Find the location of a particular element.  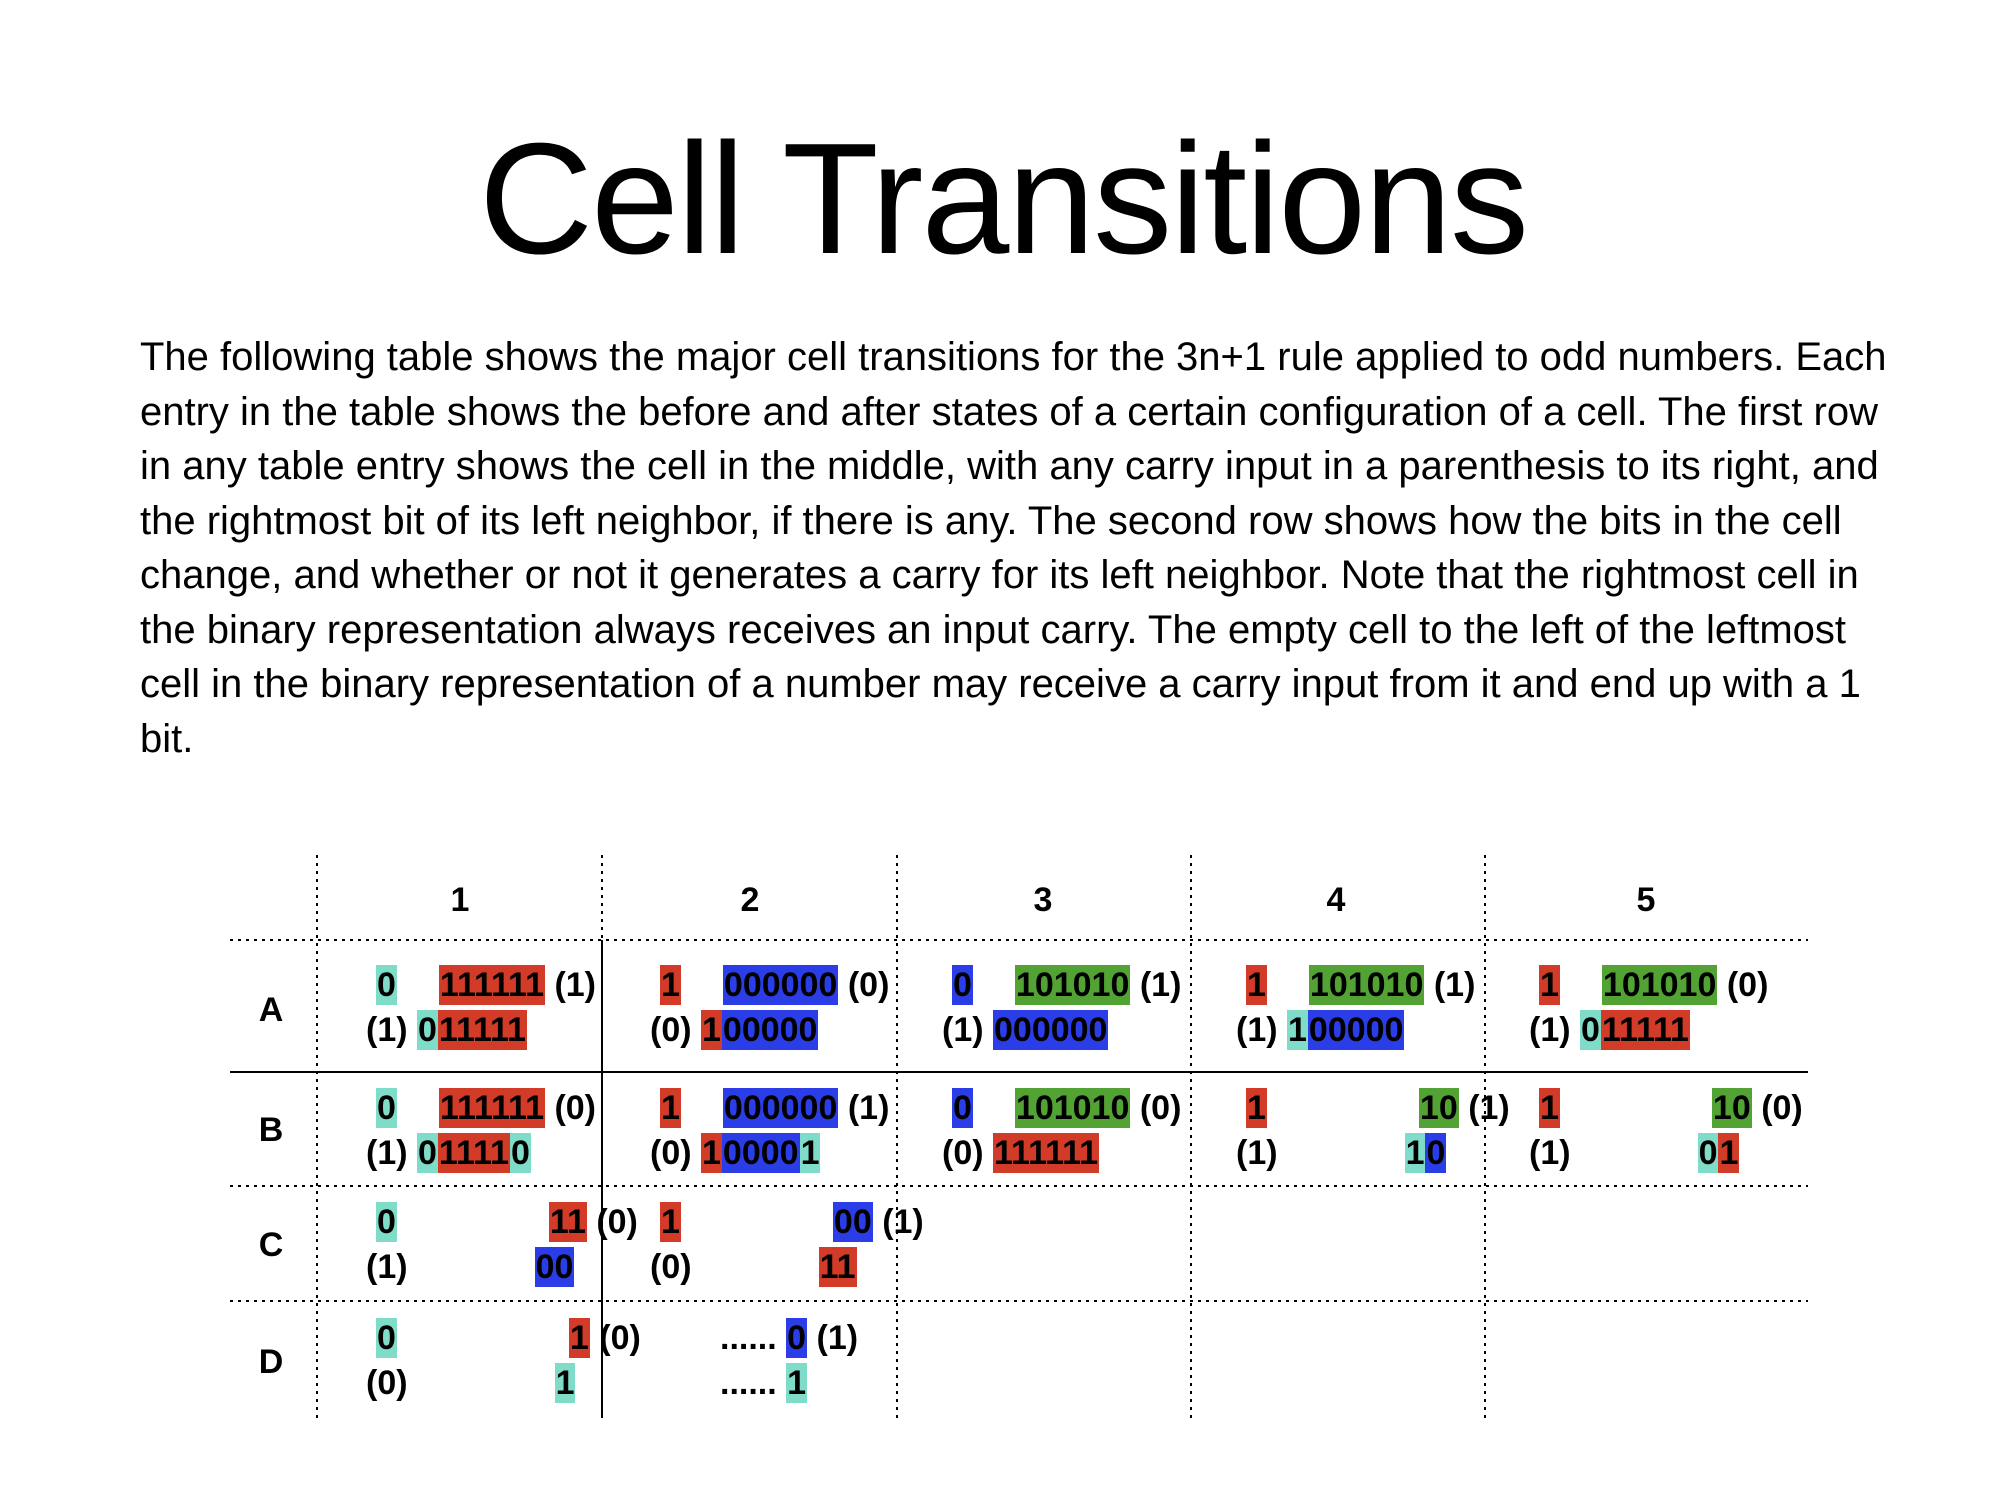

cell-a3-before: 0 101010 (1) is located at coordinates (1066, 985).